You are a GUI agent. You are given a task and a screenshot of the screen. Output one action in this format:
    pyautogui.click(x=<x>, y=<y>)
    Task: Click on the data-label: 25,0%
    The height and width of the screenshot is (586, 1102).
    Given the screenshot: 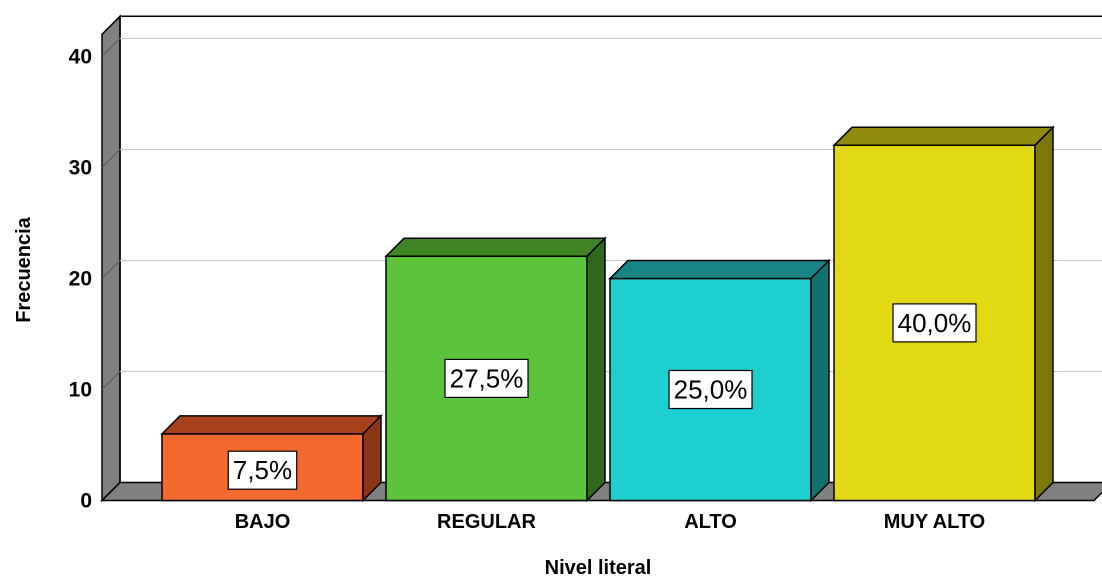 What is the action you would take?
    pyautogui.click(x=711, y=390)
    